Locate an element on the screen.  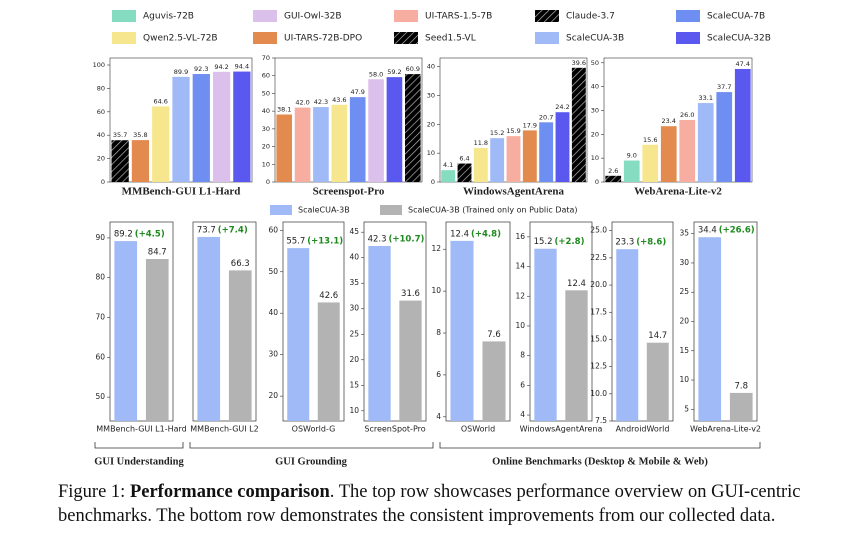
value-label: 66.3 is located at coordinates (240, 264).